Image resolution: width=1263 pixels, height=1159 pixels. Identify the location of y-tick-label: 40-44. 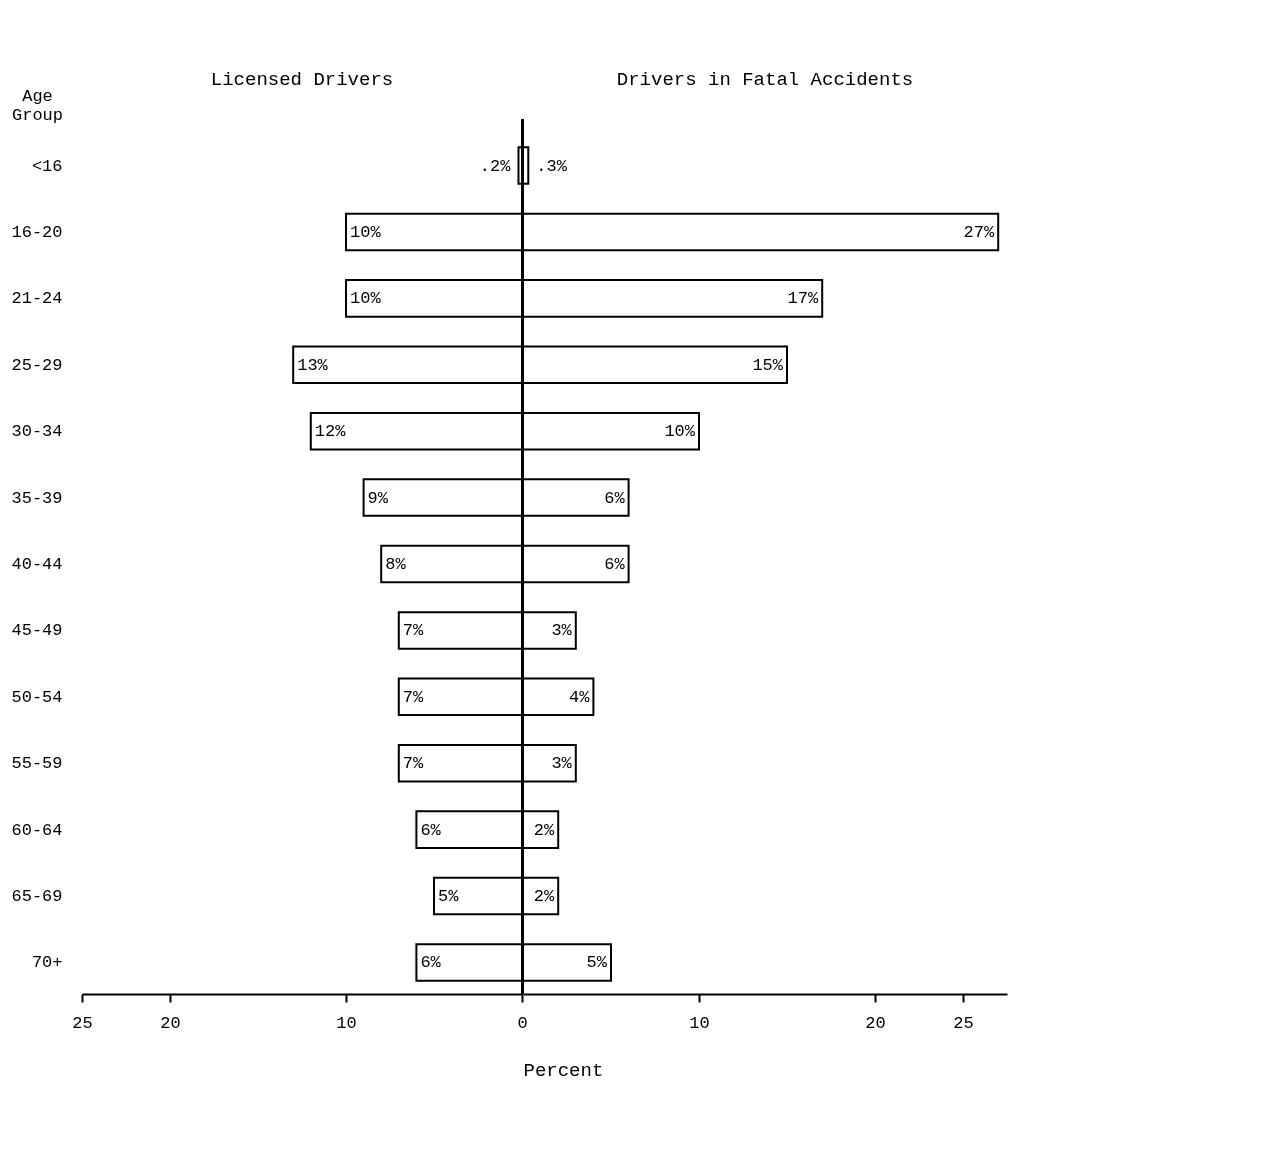
(37, 564).